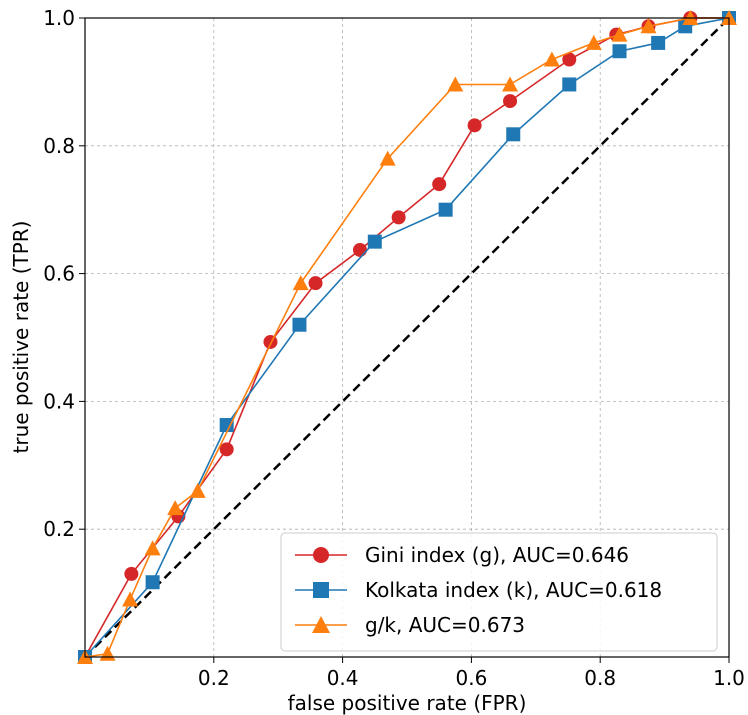 The image size is (748, 715). I want to click on legend-marker-gini, so click(321, 555).